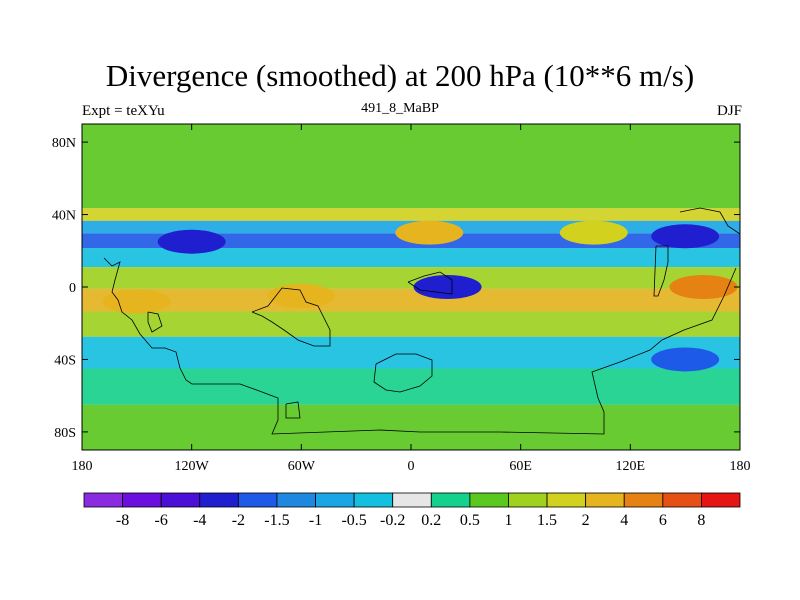 This screenshot has height=600, width=800. What do you see at coordinates (122, 520) in the screenshot?
I see `colorbar-label: -8` at bounding box center [122, 520].